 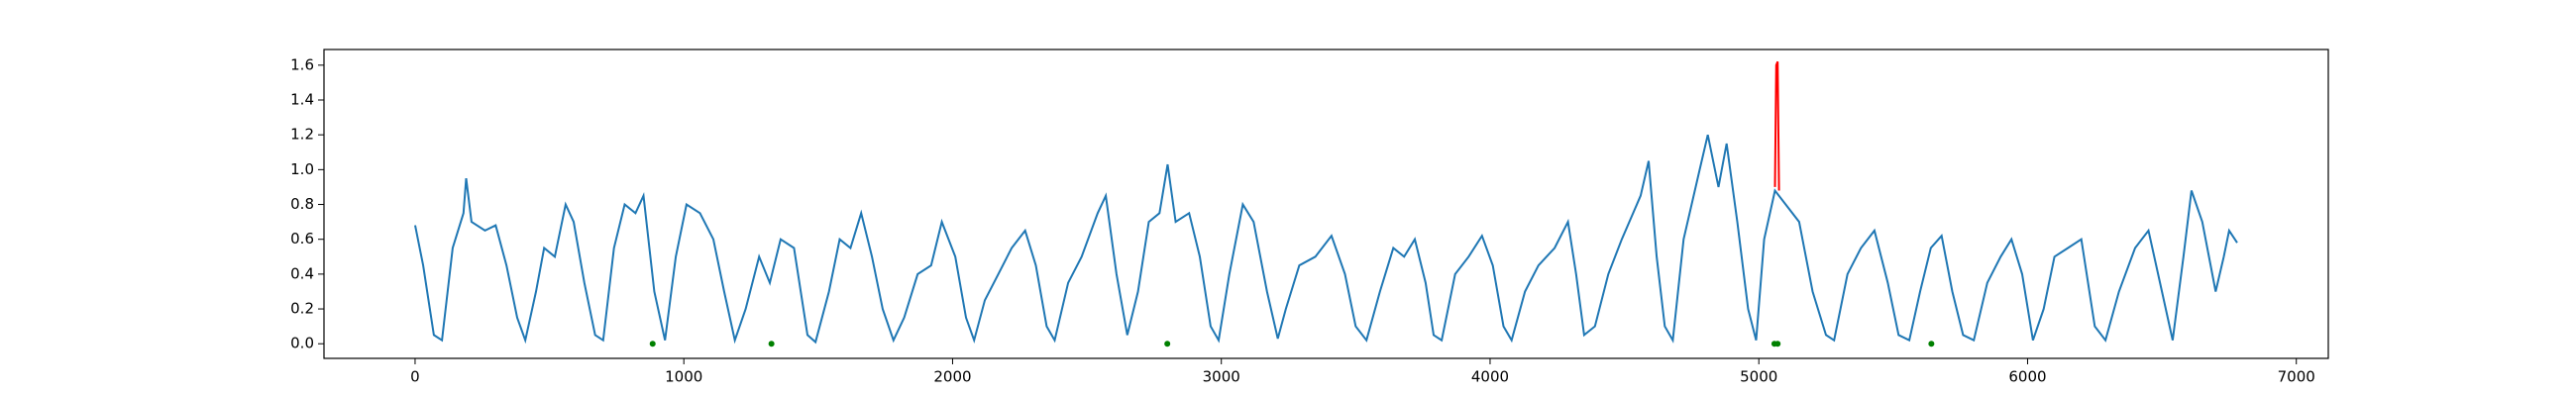 I want to click on x-tick-label: 1000, so click(x=683, y=377).